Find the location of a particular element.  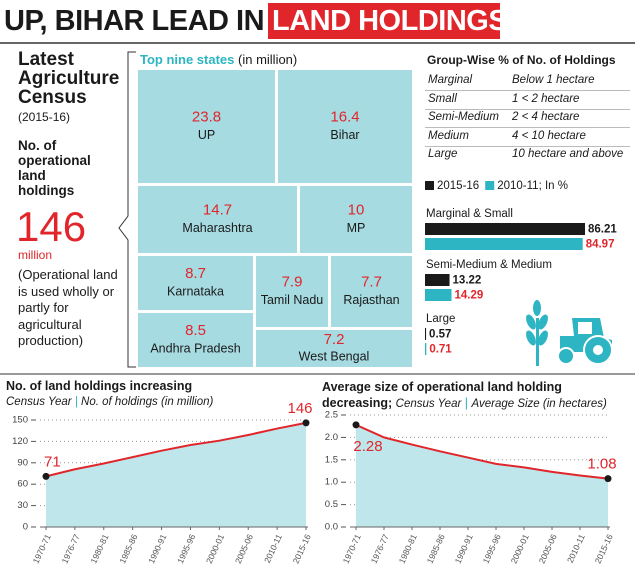

state-value: 23.8 is located at coordinates (206, 116).